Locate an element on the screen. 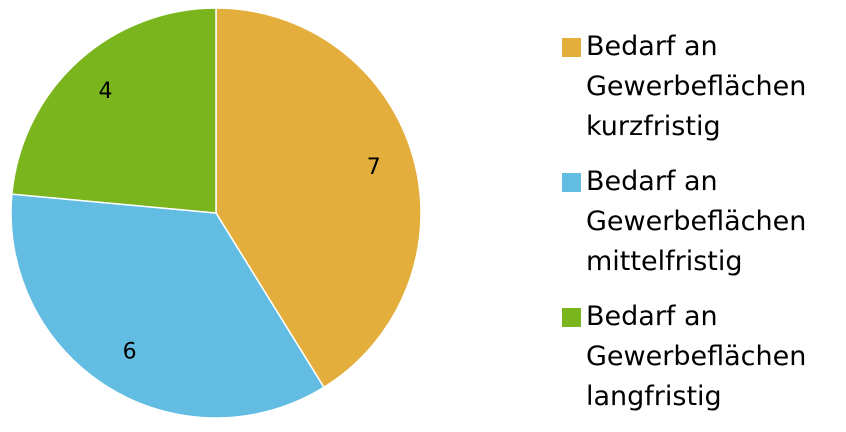 The image size is (846, 432). legend-item: Bedarf an Gewerbeflächen langfristig is located at coordinates (701, 357).